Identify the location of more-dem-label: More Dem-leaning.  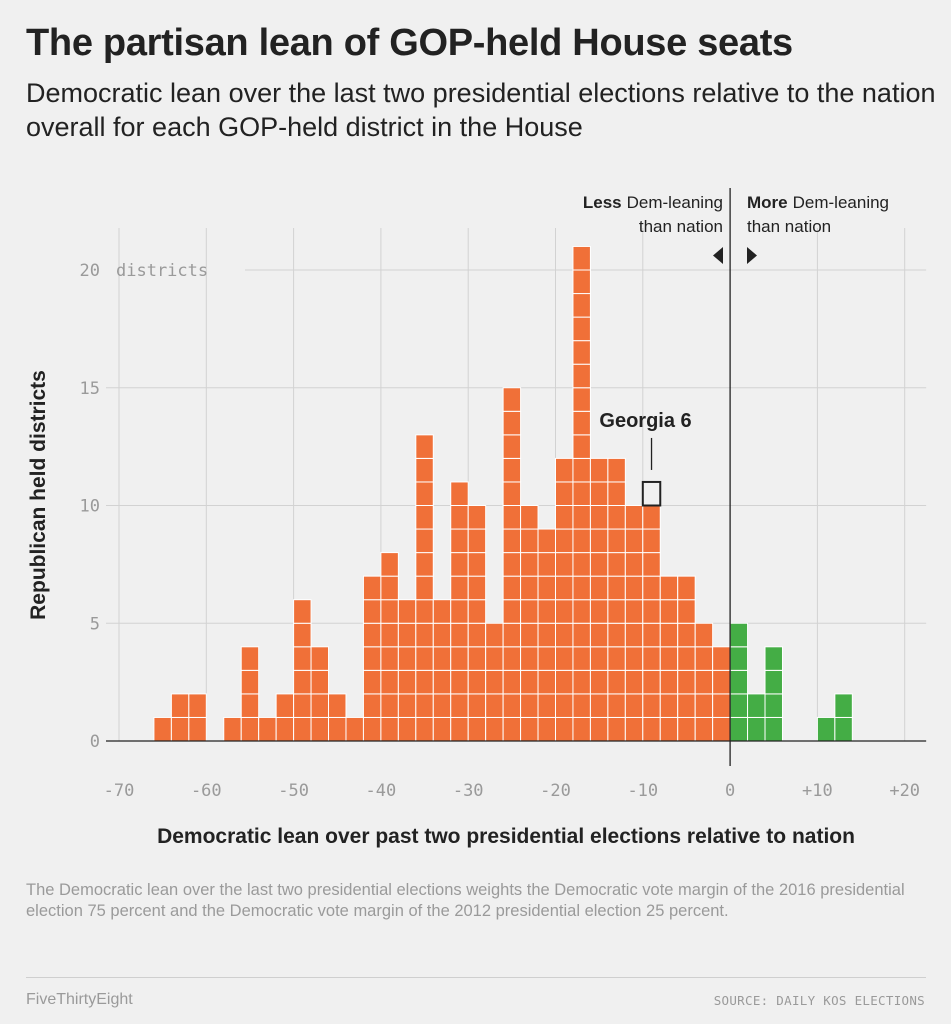
(818, 202).